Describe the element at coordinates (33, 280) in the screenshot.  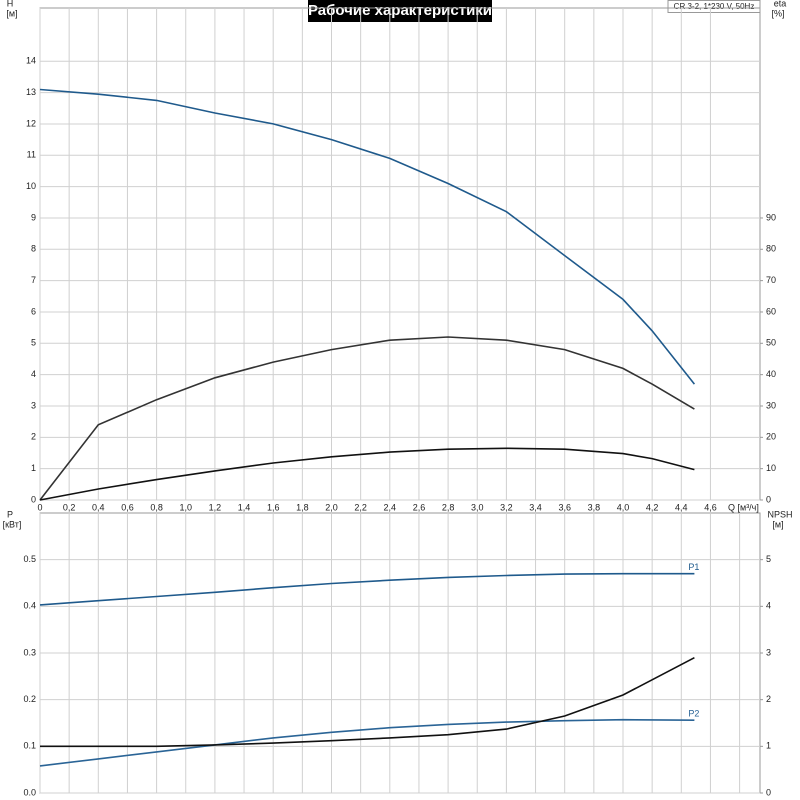
I see `y-tick-label: 7` at that location.